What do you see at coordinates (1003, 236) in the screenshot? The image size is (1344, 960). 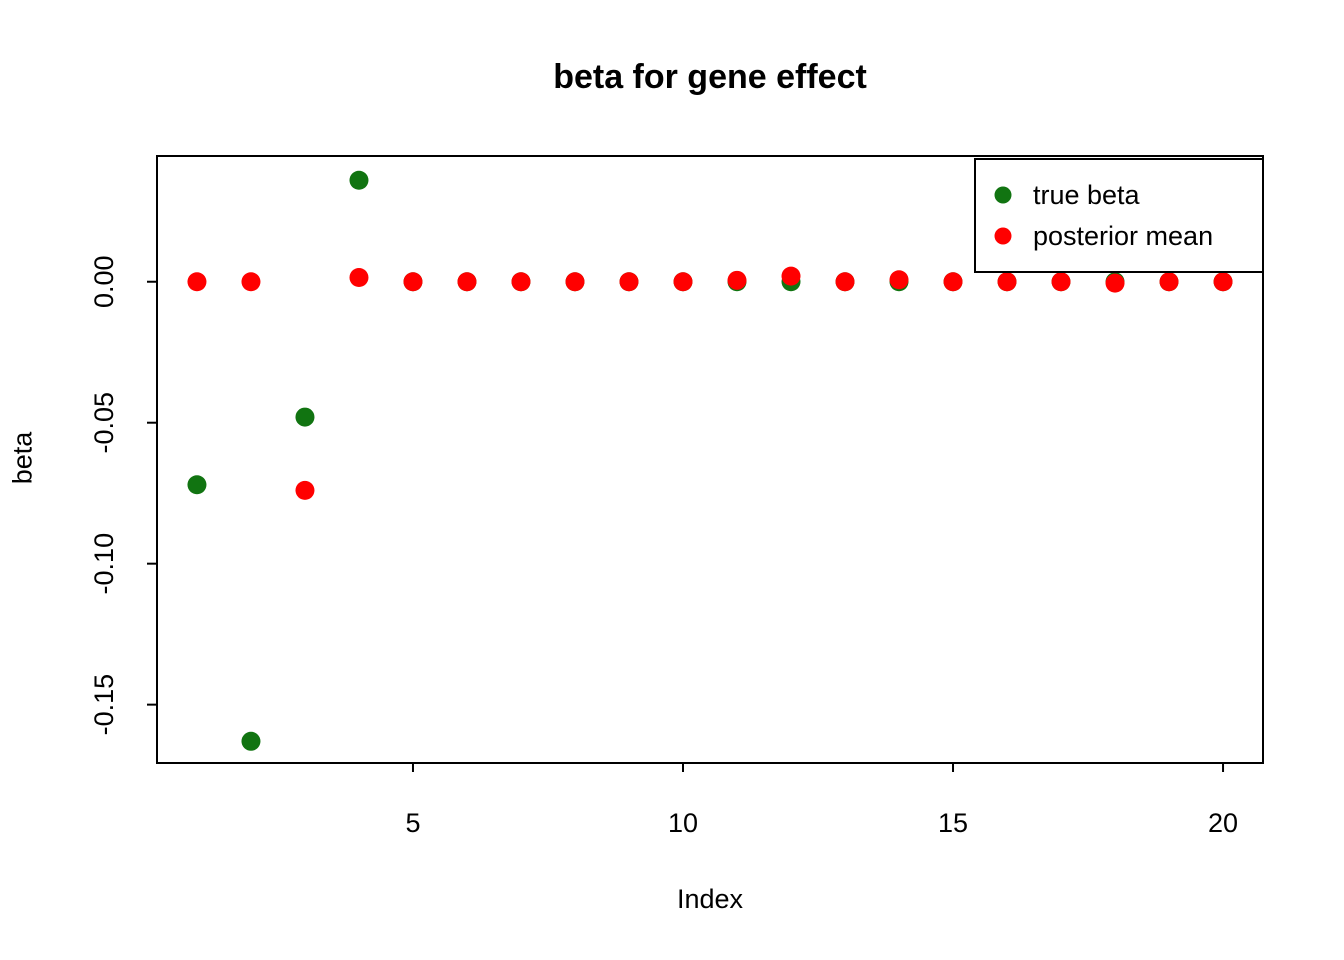 I see `legend-marker-posterior-mean` at bounding box center [1003, 236].